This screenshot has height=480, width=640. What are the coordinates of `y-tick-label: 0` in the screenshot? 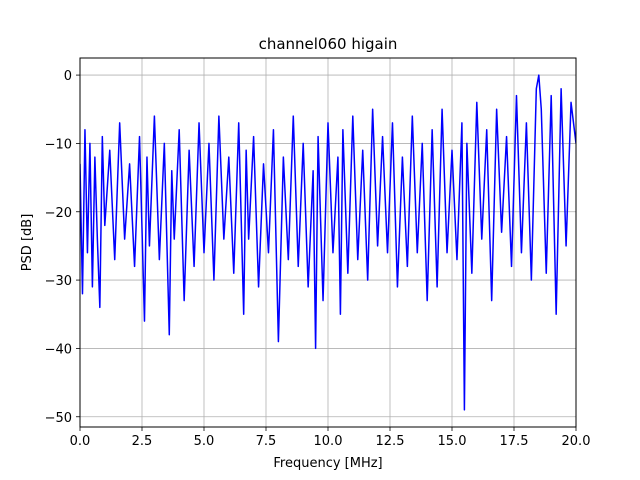 It's located at (68, 76).